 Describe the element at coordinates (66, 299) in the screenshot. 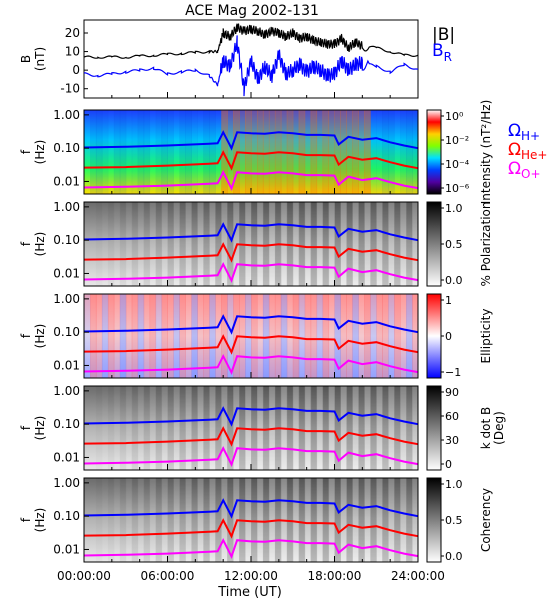

I see `ytick-label: 1.00` at that location.